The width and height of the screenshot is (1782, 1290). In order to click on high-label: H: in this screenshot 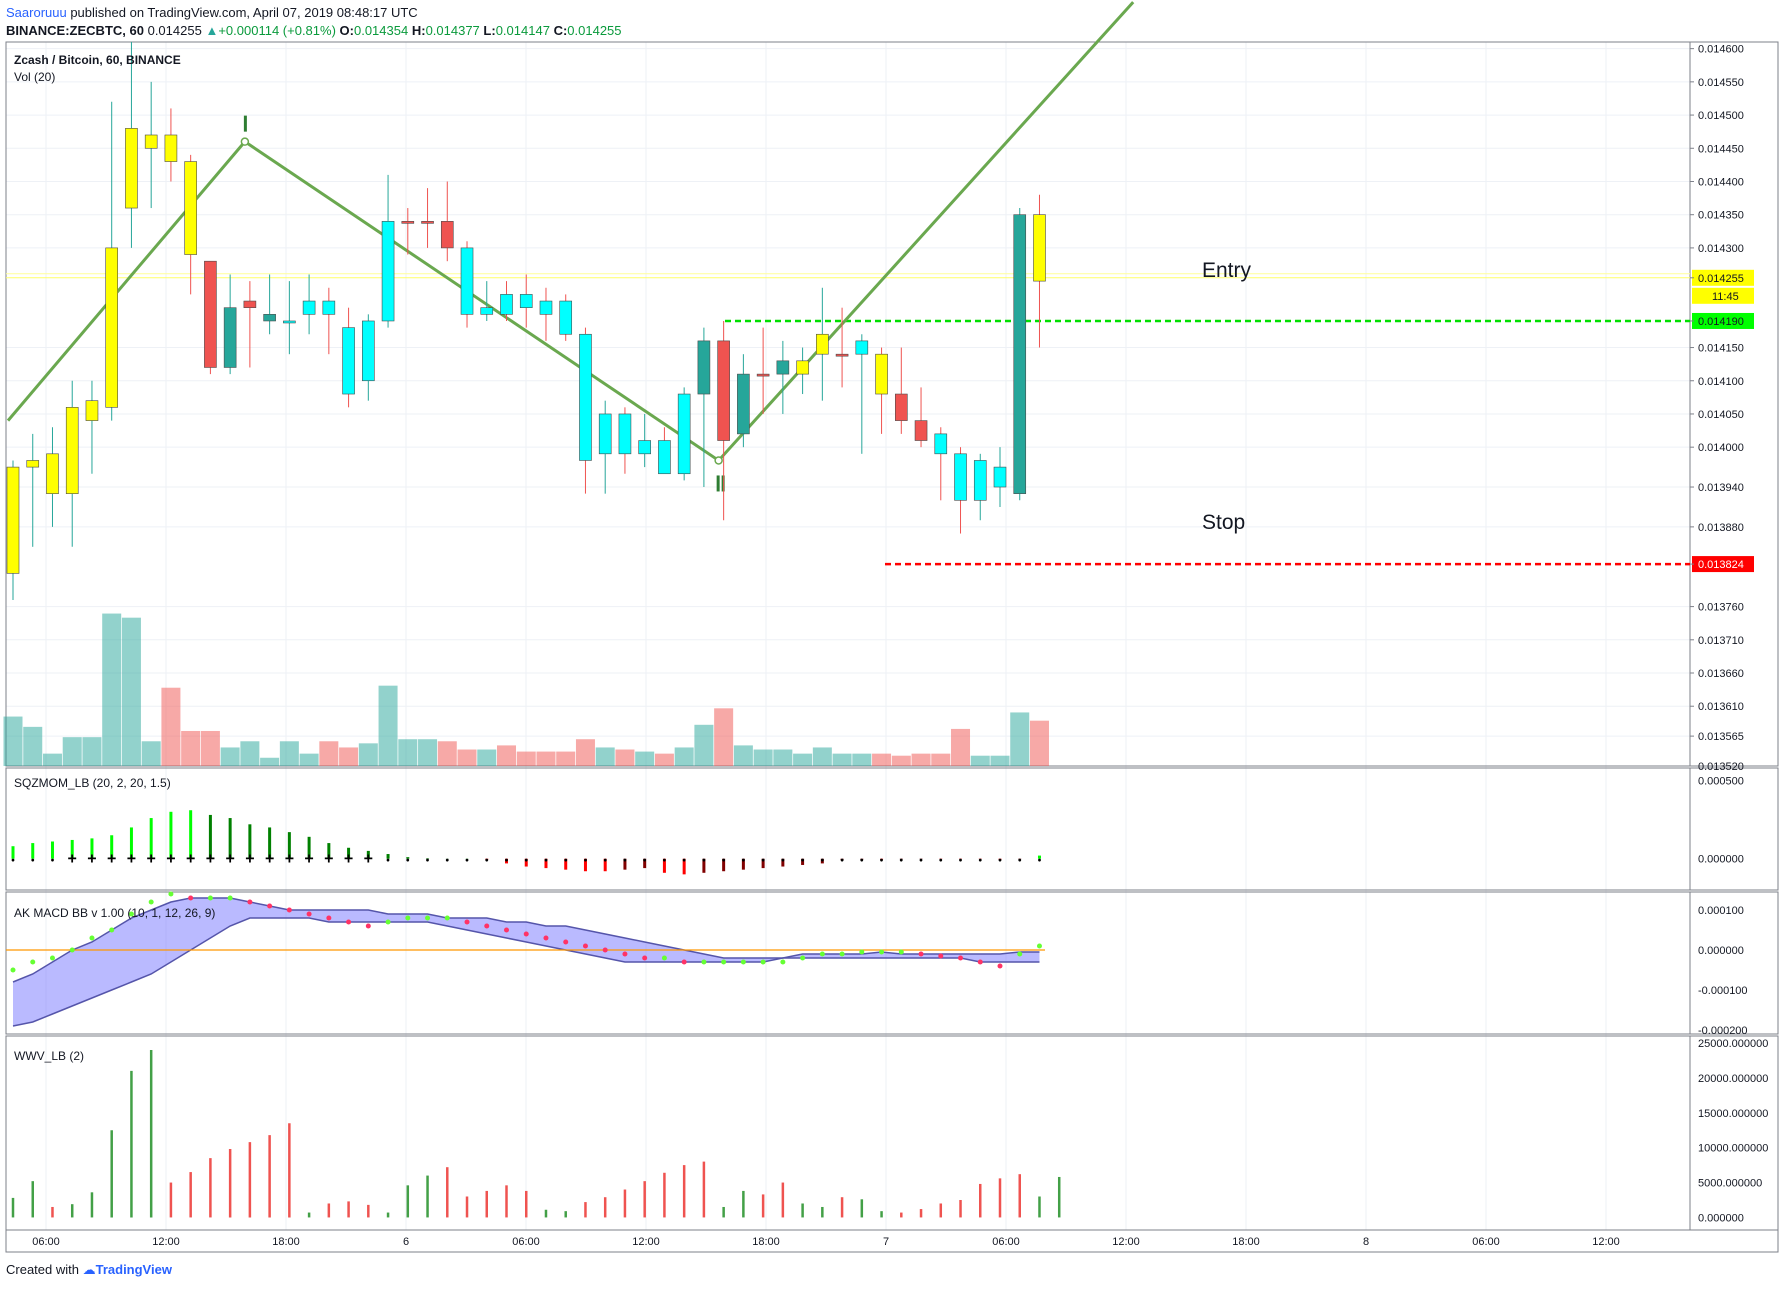, I will do `click(418, 30)`.